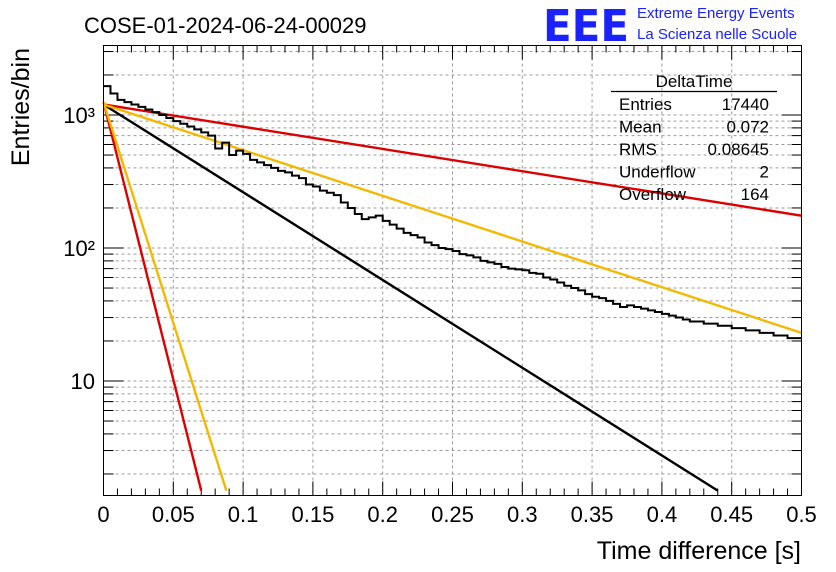  I want to click on stats-value: 17440, so click(745, 104).